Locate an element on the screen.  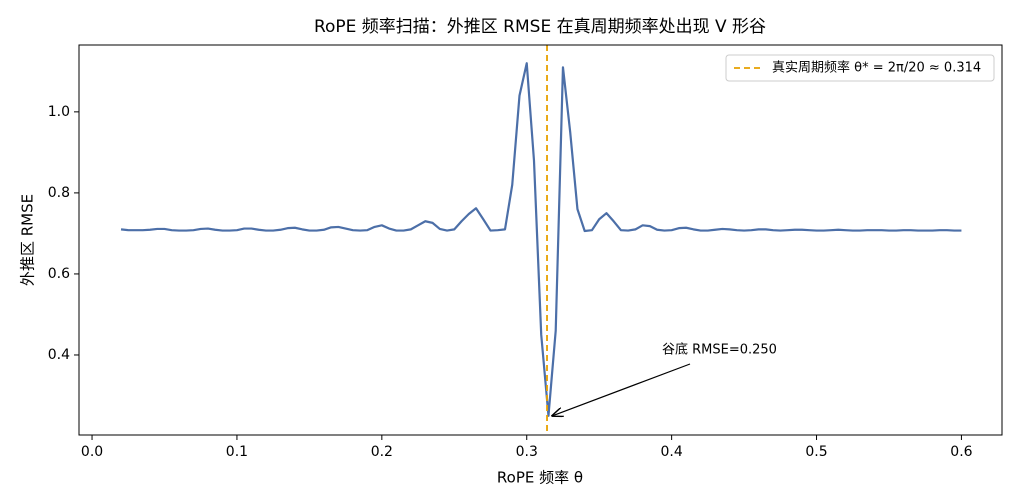
y-tick-label: 0.8 is located at coordinates (59, 193).